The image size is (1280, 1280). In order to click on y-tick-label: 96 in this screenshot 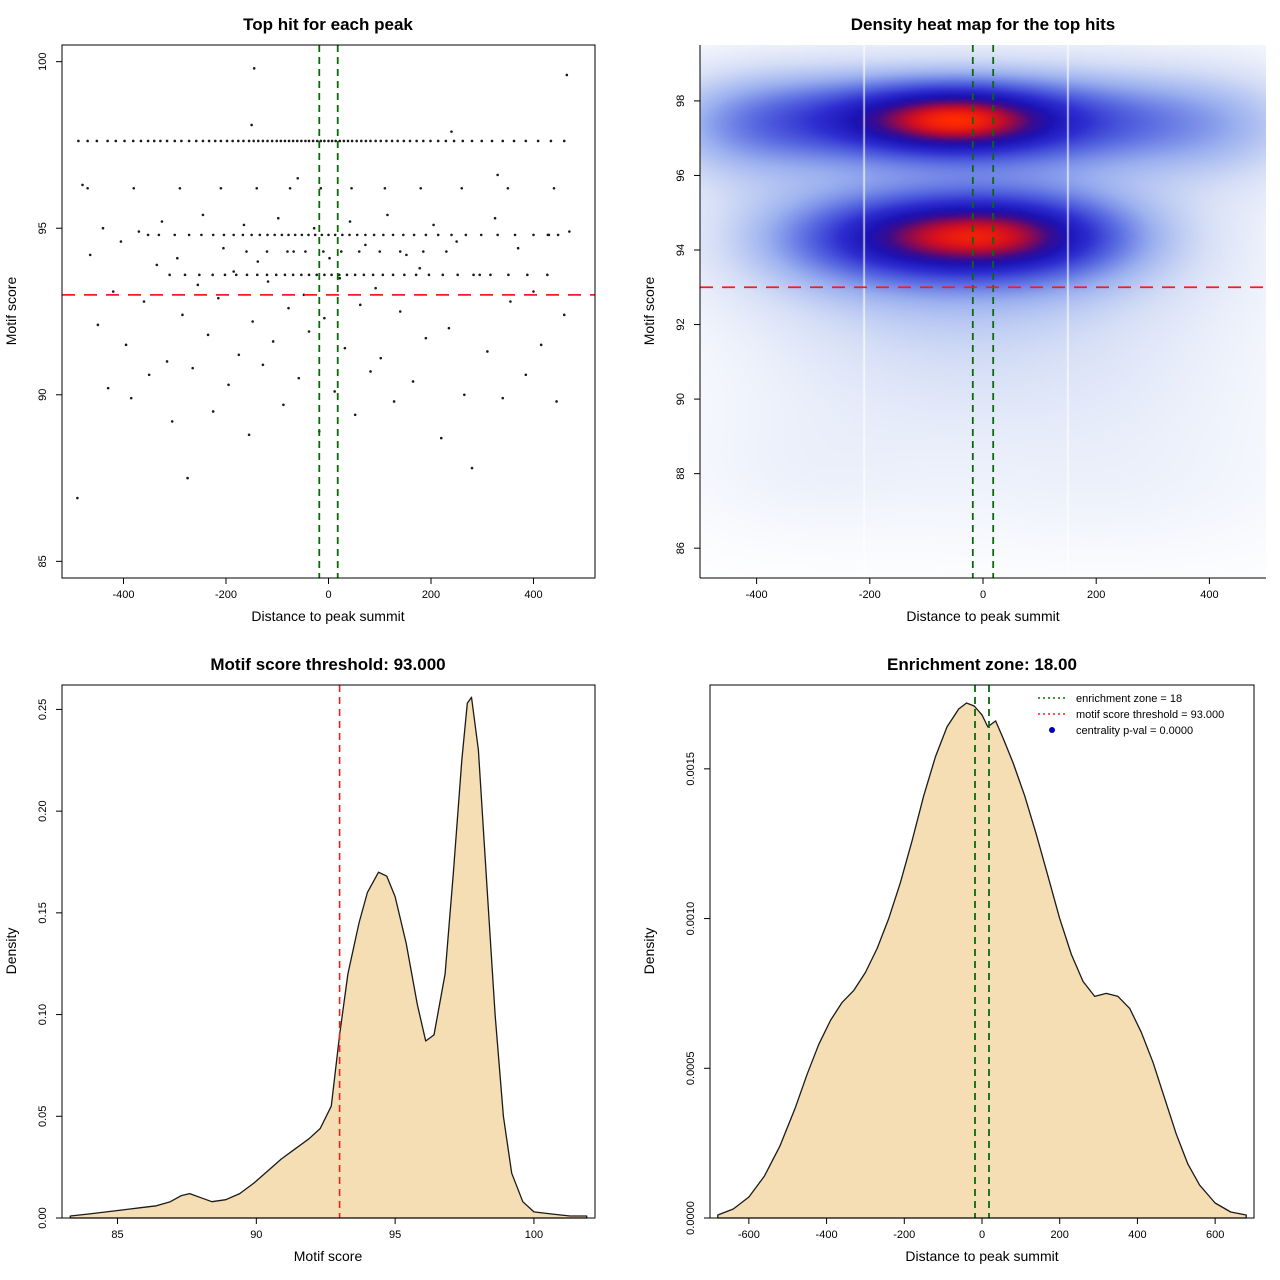, I will do `click(681, 175)`.